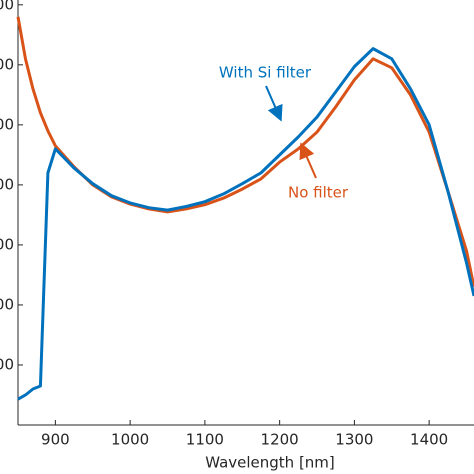 This screenshot has height=474, width=474. What do you see at coordinates (318, 193) in the screenshot?
I see `legend-label: No filter` at bounding box center [318, 193].